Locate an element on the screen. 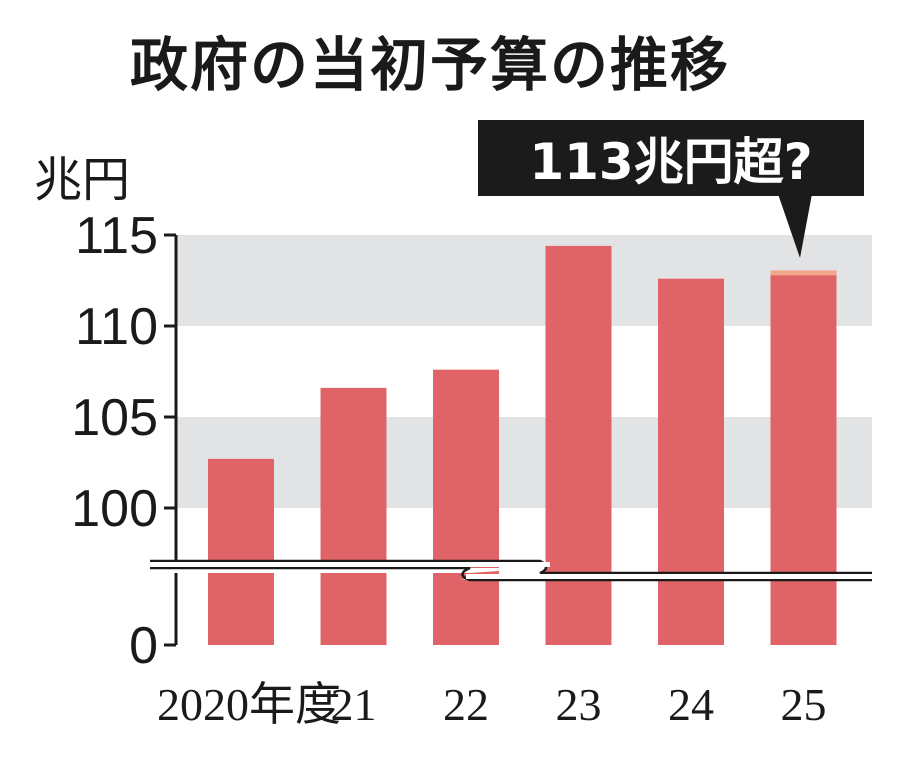 The width and height of the screenshot is (900, 764). bar-2020年度 is located at coordinates (241, 551).